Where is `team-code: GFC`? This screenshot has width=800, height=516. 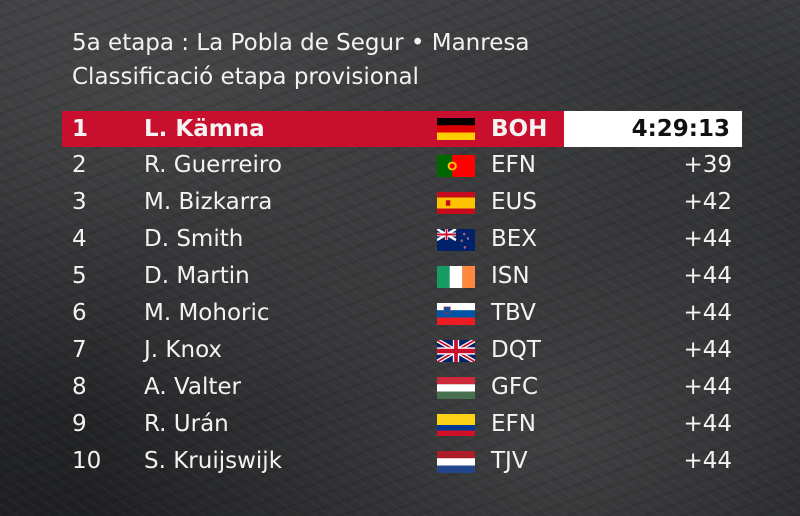 team-code: GFC is located at coordinates (515, 387).